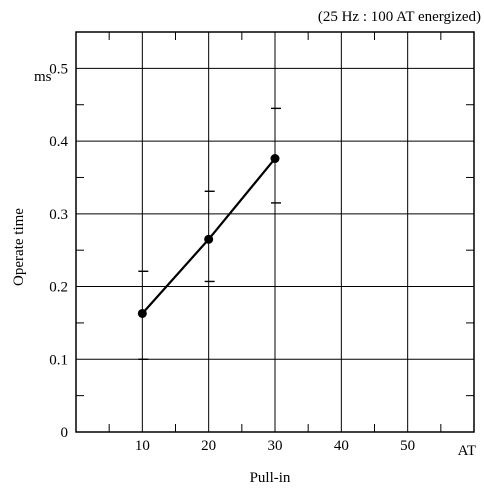 Image resolution: width=484 pixels, height=490 pixels. What do you see at coordinates (399, 17) in the screenshot?
I see `chart-annotation: (25 Hz : 100 AT energized)` at bounding box center [399, 17].